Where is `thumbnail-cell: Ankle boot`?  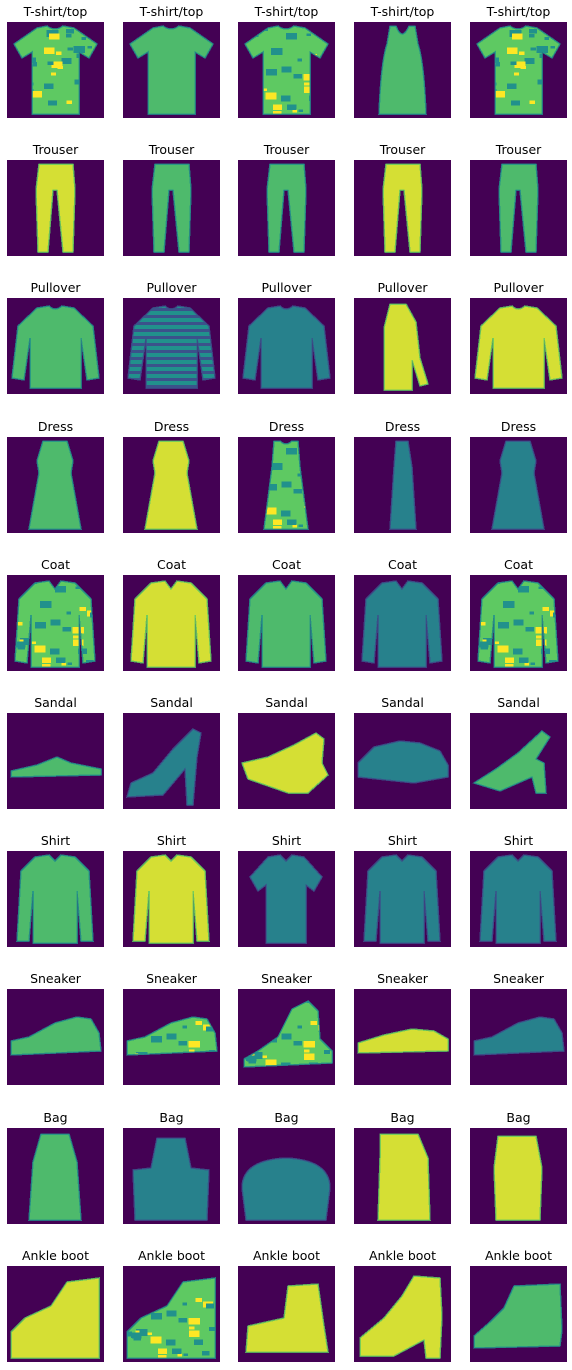 thumbnail-cell: Ankle boot is located at coordinates (171, 1303).